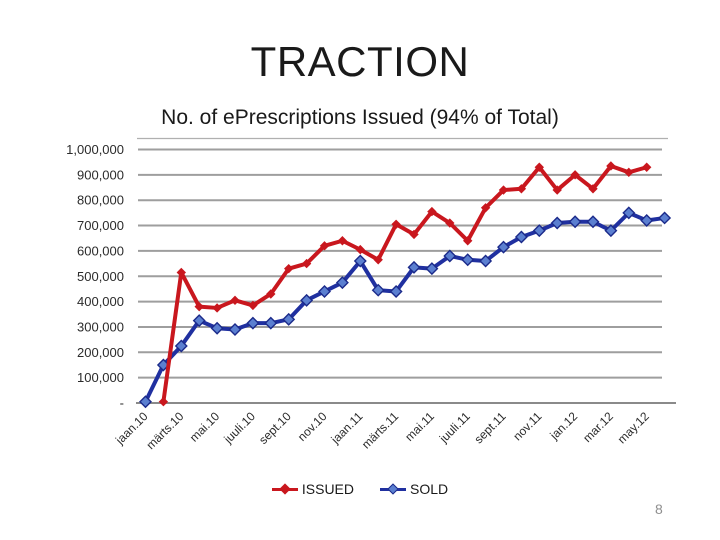 The image size is (720, 540). Describe the element at coordinates (454, 427) in the screenshot. I see `x-axis-tick-label: juuli.11` at that location.